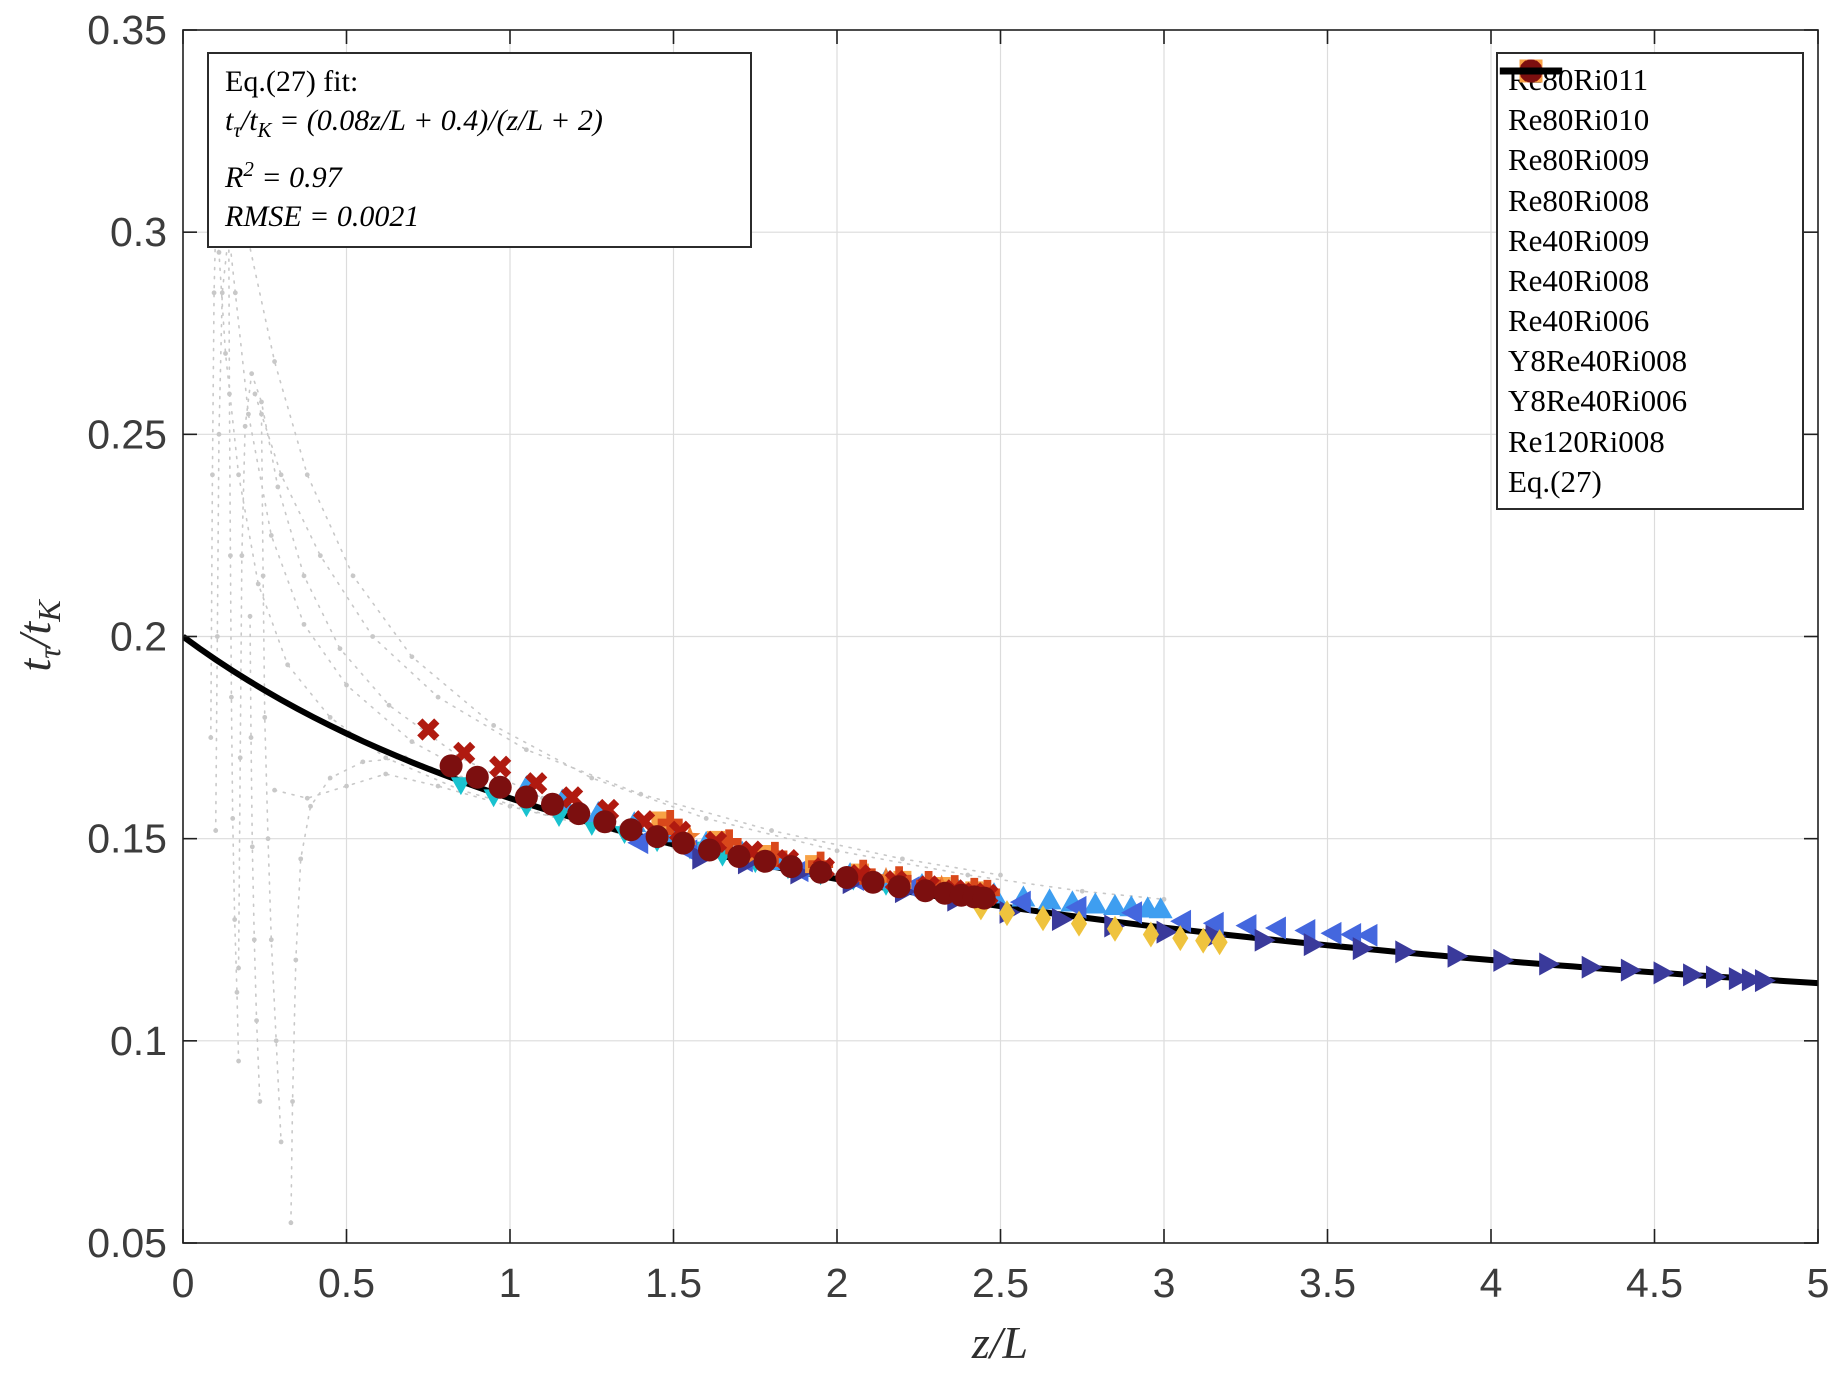  I want to click on x-axis-label: z/L, so click(1000, 1342).